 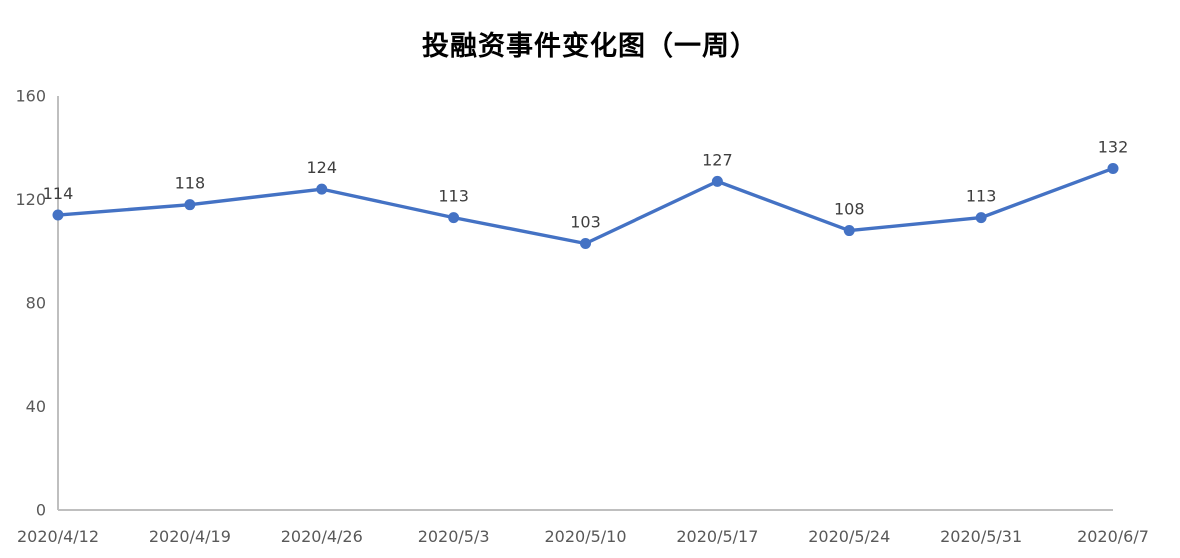 I want to click on data-point-label: 124, so click(x=321, y=167).